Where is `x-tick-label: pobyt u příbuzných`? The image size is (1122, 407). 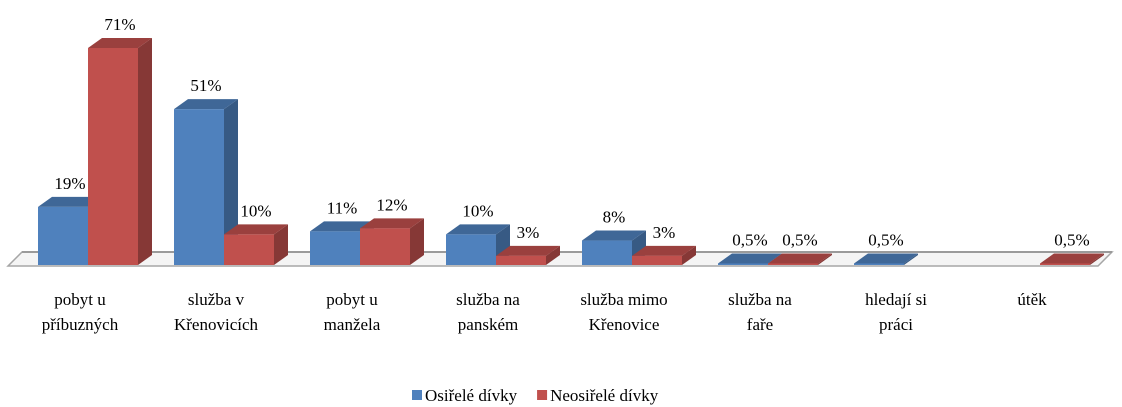
x-tick-label: pobyt u příbuzných is located at coordinates (80, 312).